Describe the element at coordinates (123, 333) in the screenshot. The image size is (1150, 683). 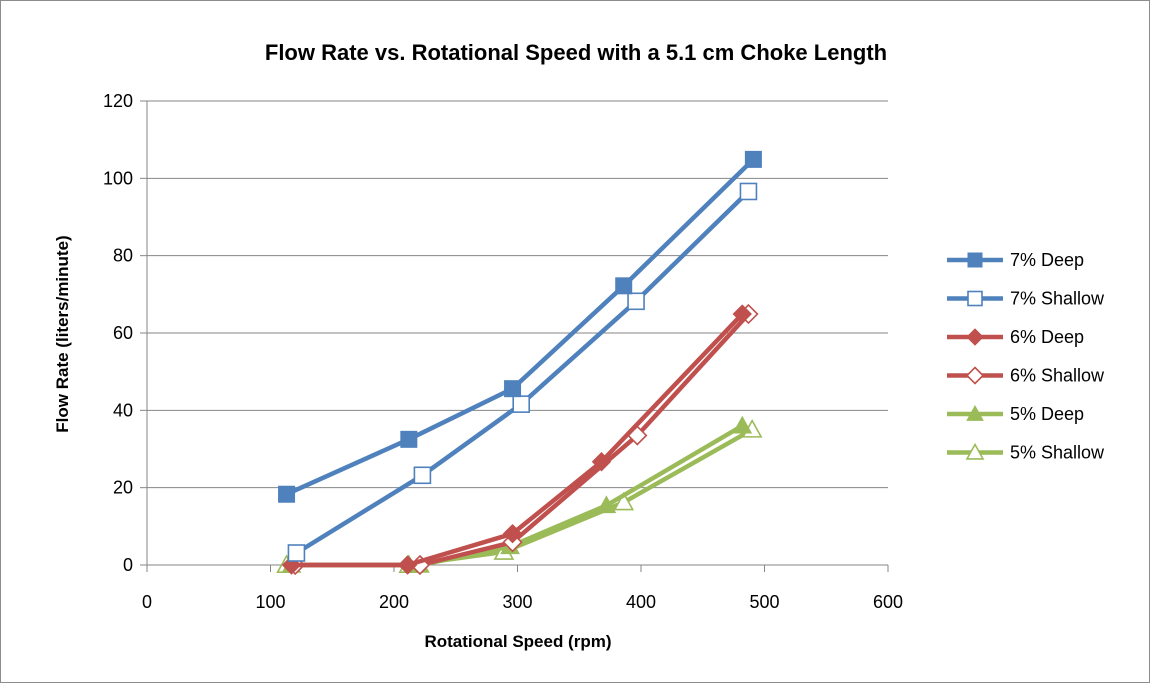
I see `y-tick-label: 60` at that location.